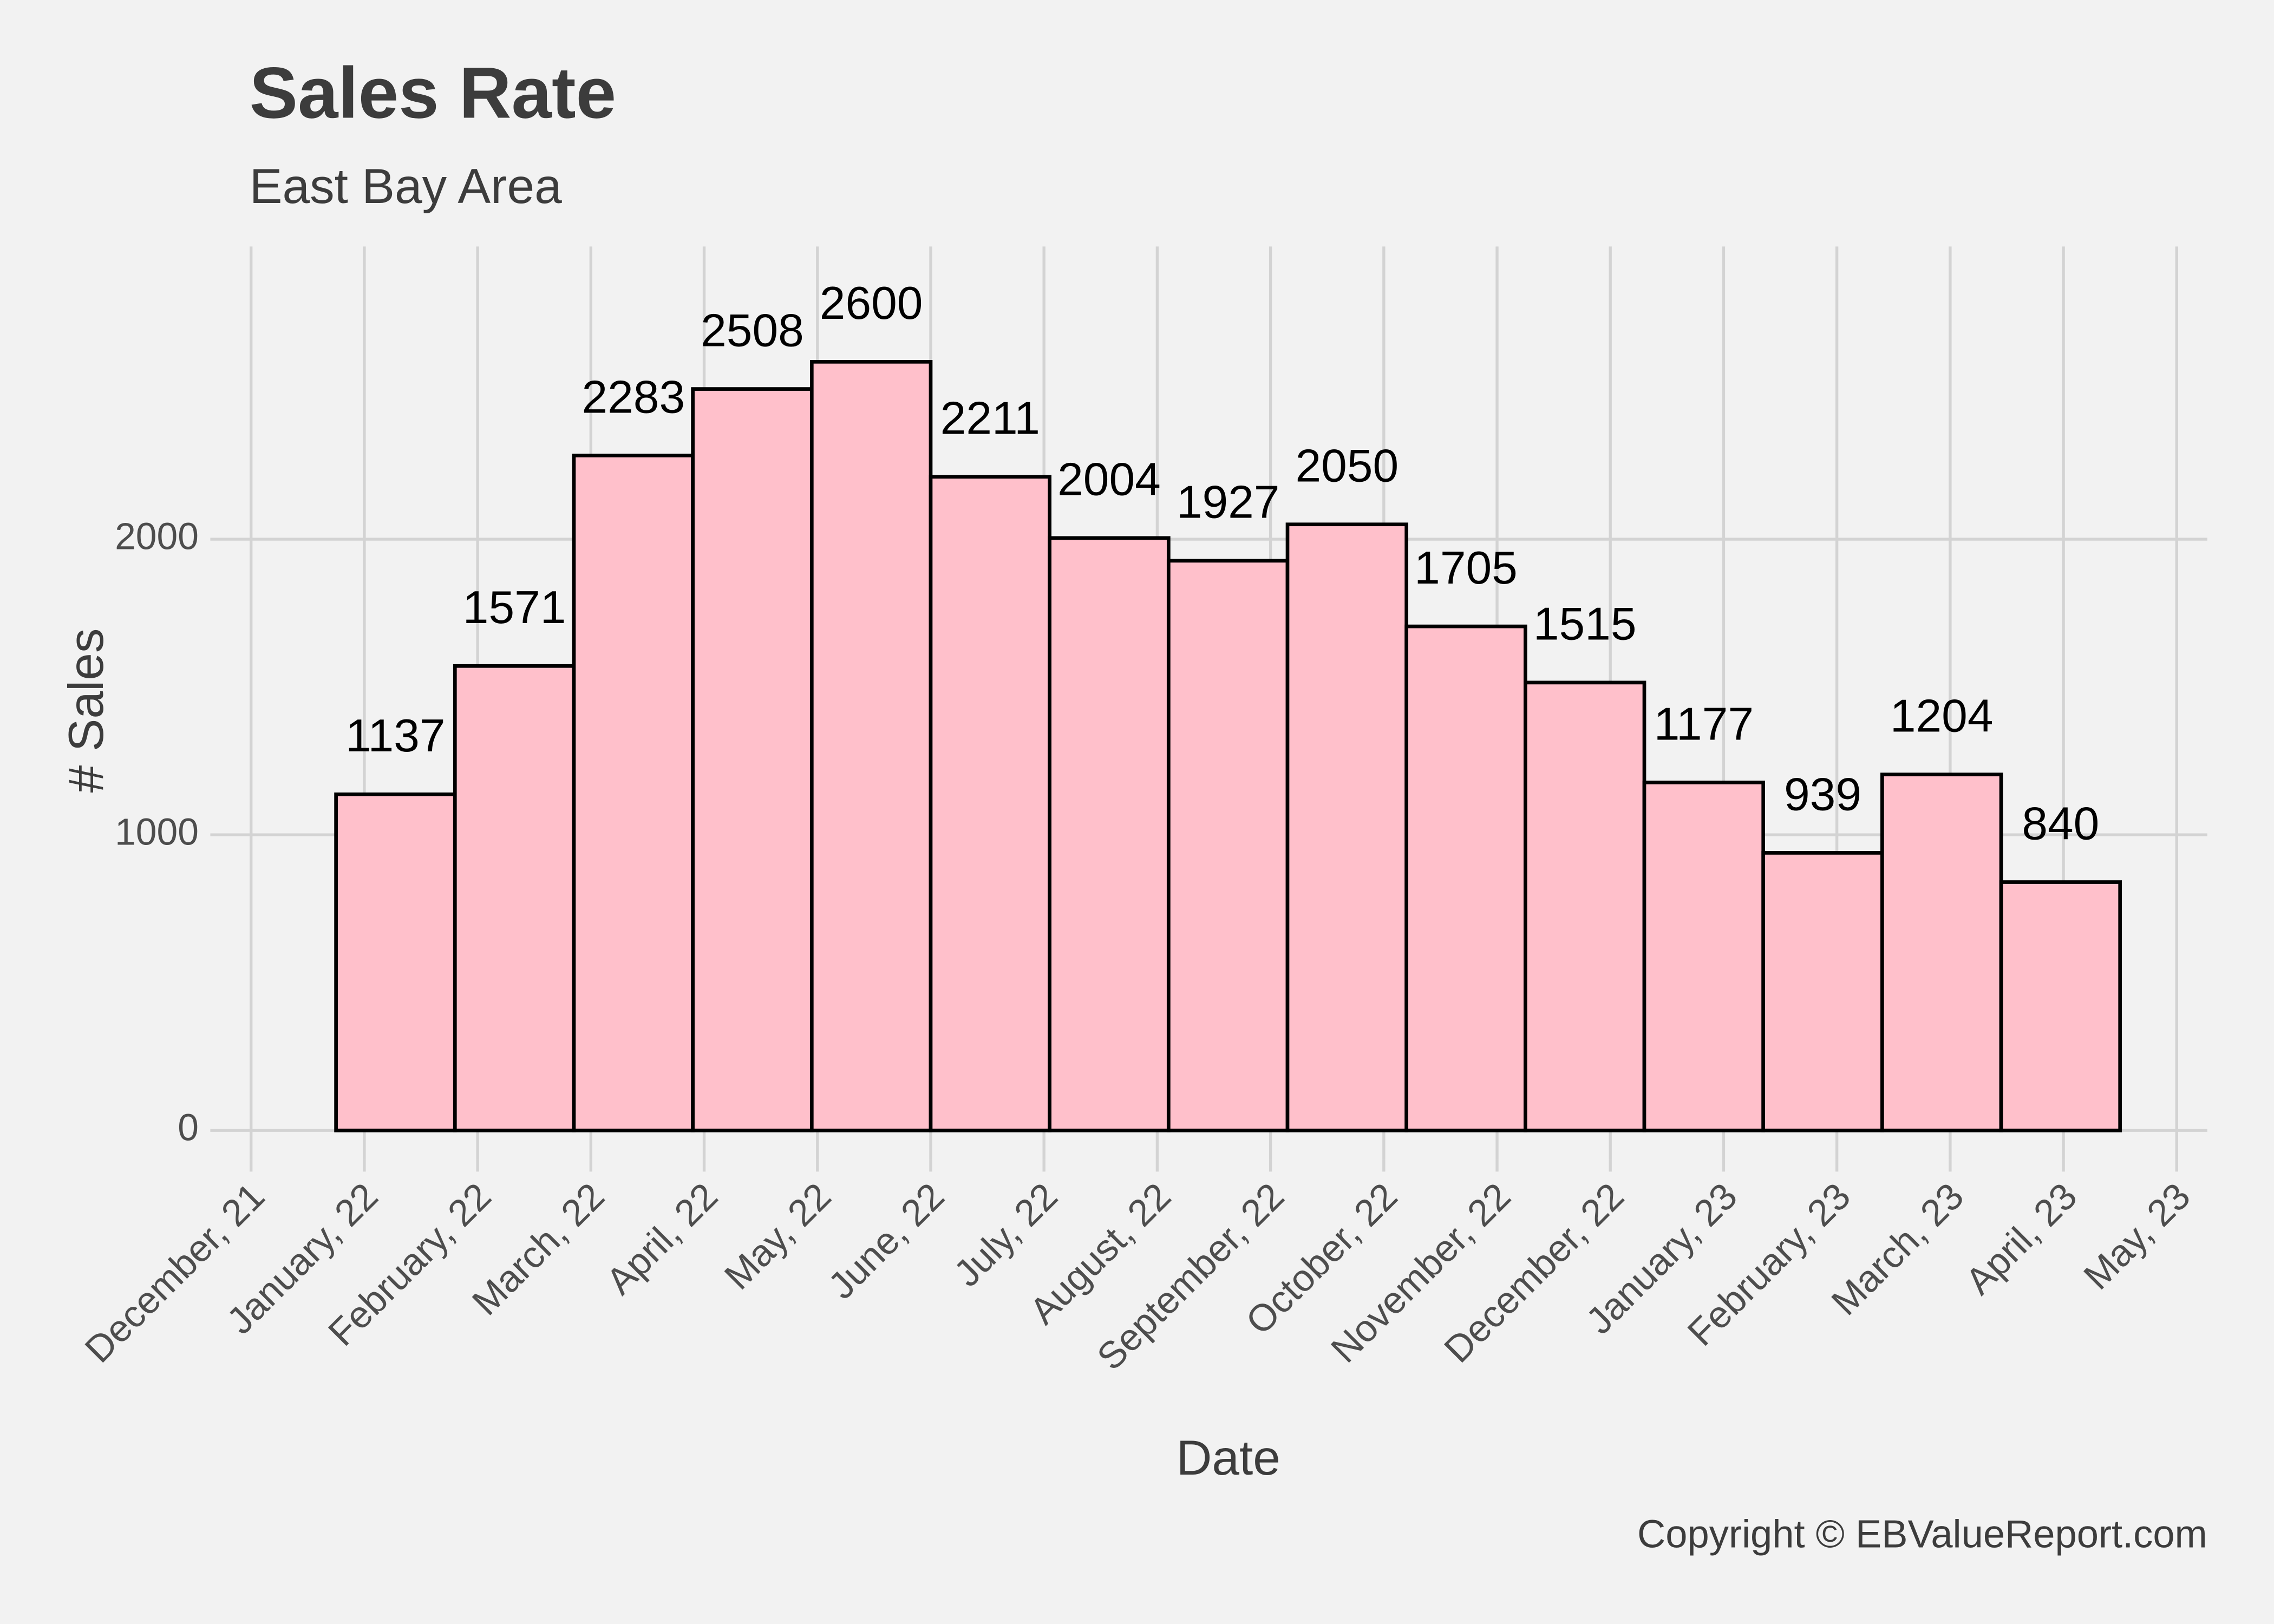 The image size is (2274, 1624). What do you see at coordinates (1109, 480) in the screenshot?
I see `data-label: 2004` at bounding box center [1109, 480].